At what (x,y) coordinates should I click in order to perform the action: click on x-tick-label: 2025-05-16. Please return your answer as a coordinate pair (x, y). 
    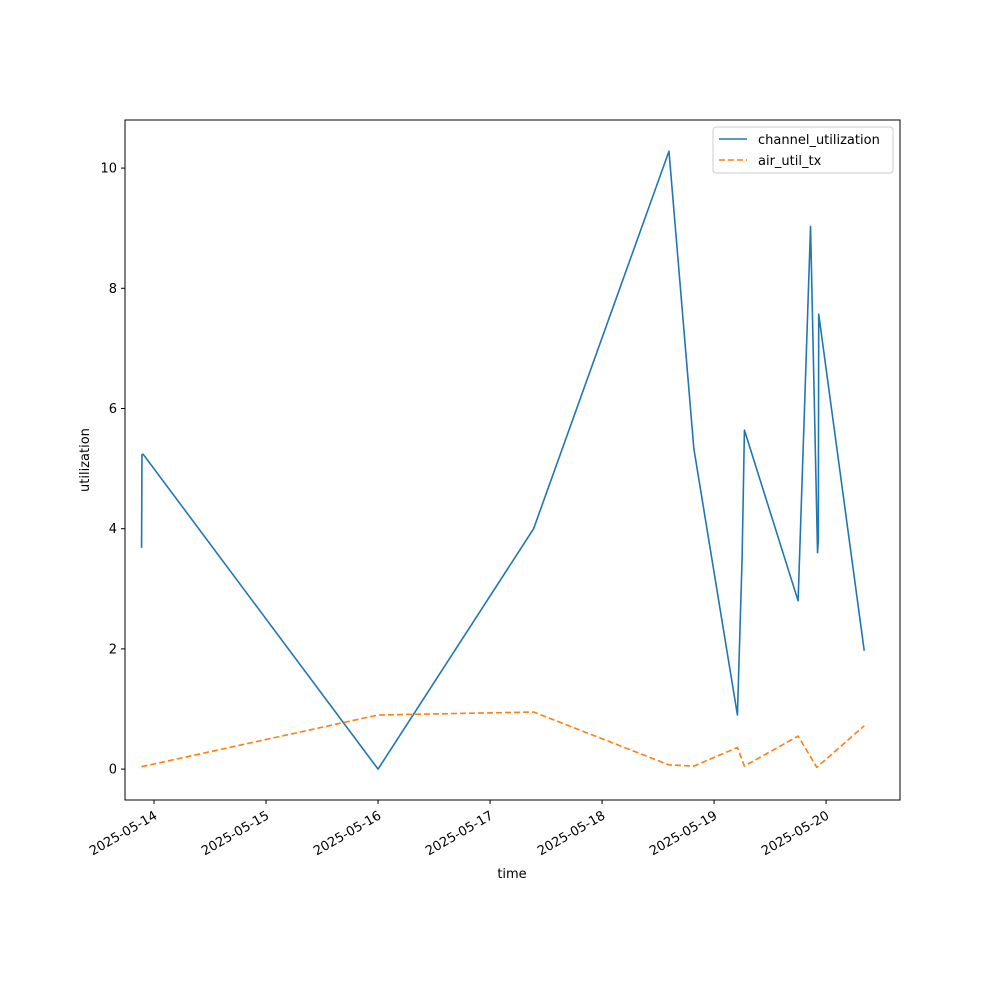
    Looking at the image, I should click on (347, 833).